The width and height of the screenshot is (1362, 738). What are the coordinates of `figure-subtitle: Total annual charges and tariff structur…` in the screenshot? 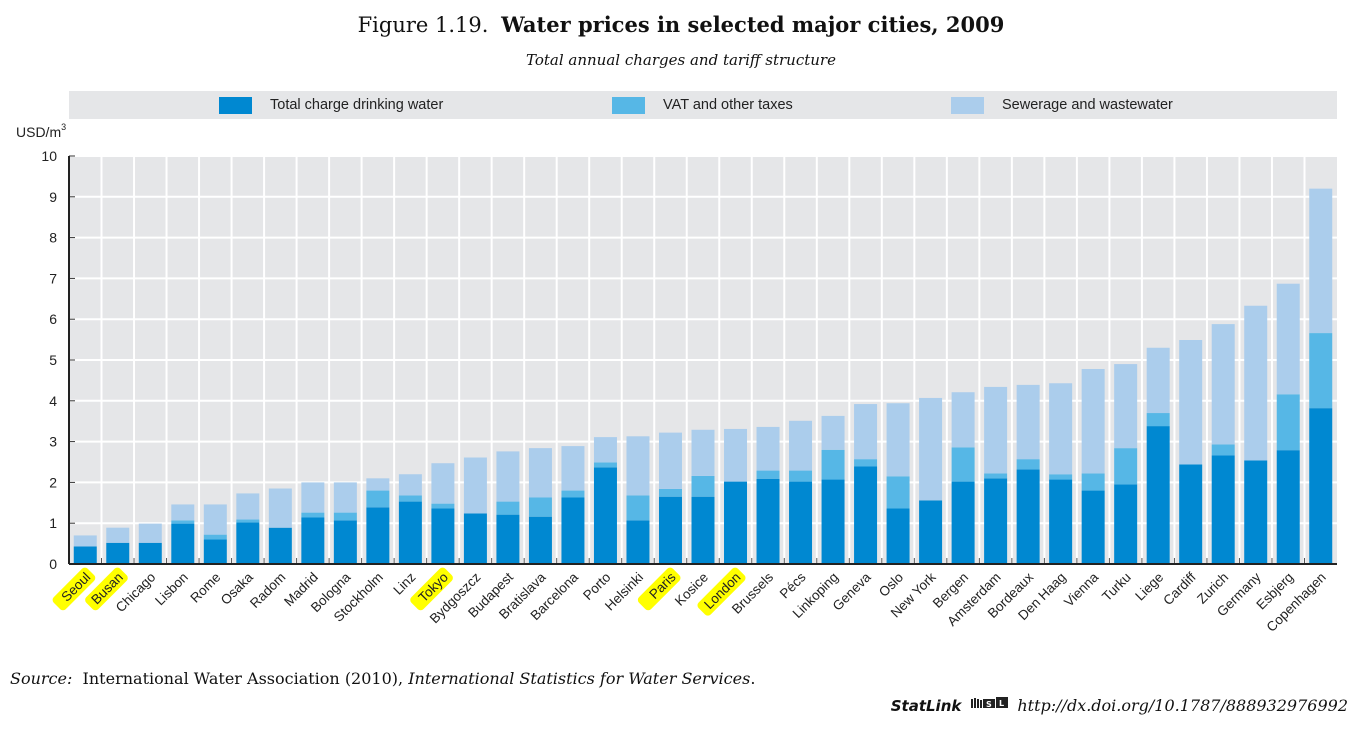 It's located at (681, 60).